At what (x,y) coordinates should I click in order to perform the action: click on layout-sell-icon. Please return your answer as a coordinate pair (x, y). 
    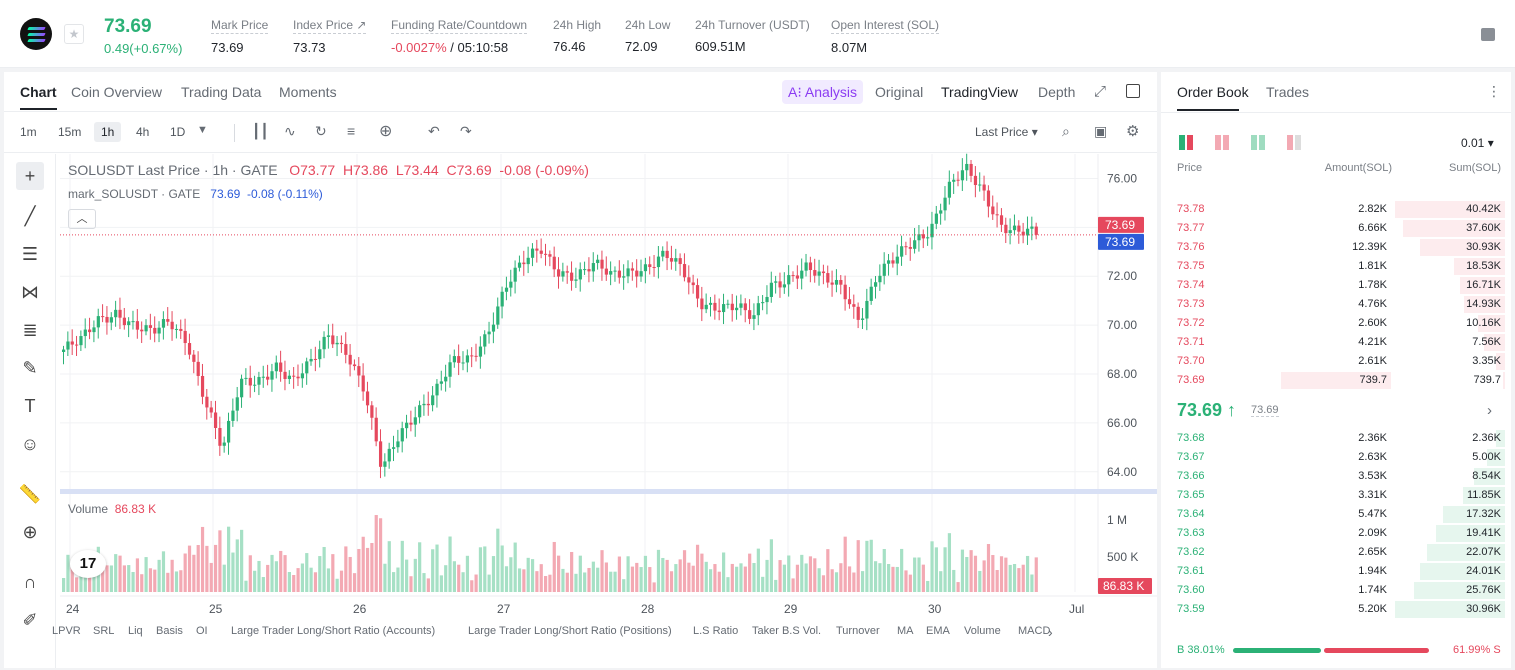
    Looking at the image, I should click on (1294, 142).